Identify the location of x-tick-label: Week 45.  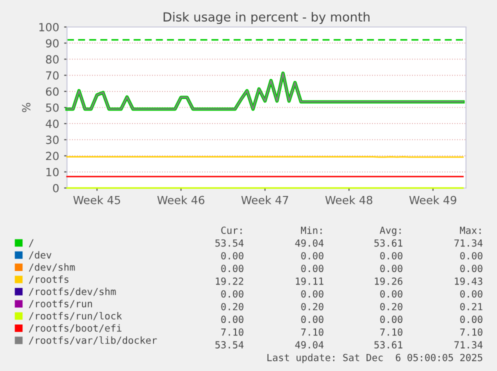
(96, 200).